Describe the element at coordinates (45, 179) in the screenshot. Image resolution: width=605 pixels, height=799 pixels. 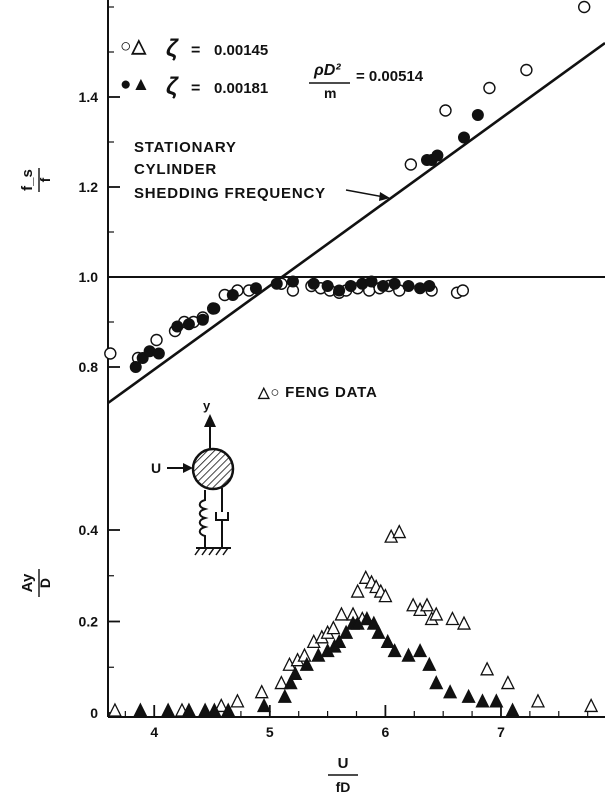
I see `upper-y-label-den: f` at that location.